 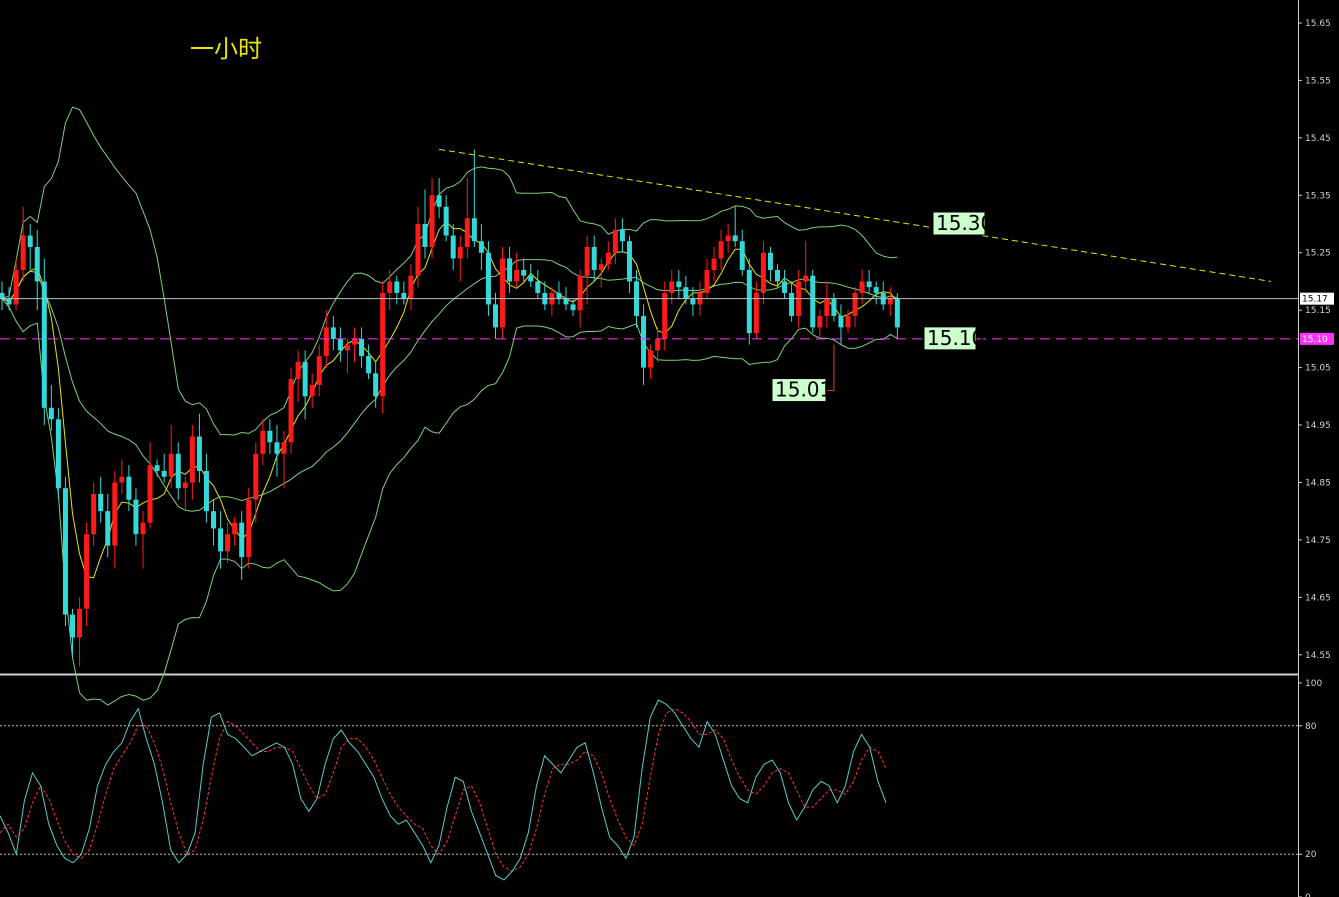 I want to click on price-tick-label: 15.25, so click(x=1318, y=254).